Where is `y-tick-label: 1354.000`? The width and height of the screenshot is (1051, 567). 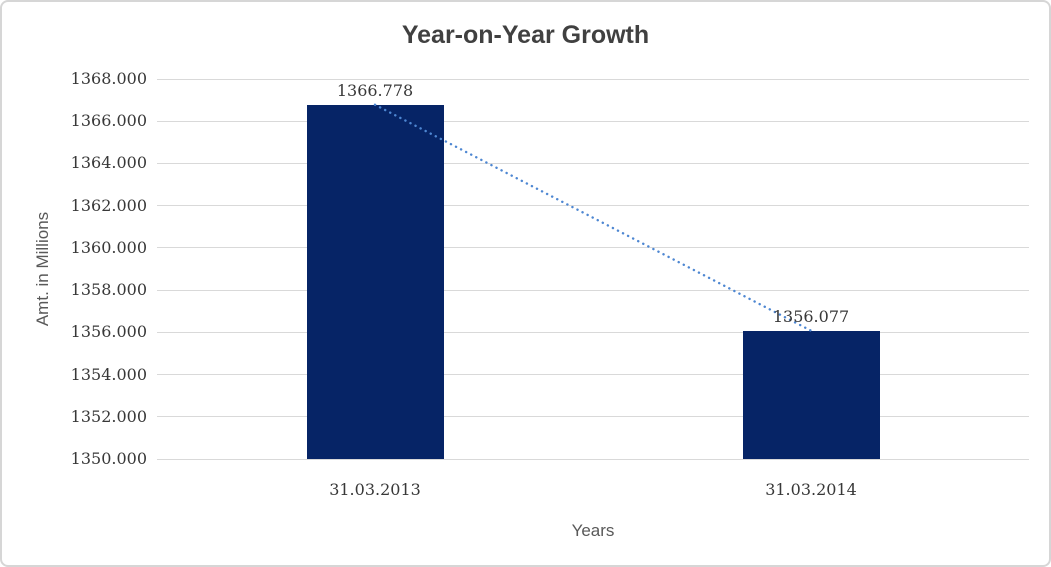
y-tick-label: 1354.000 is located at coordinates (108, 374).